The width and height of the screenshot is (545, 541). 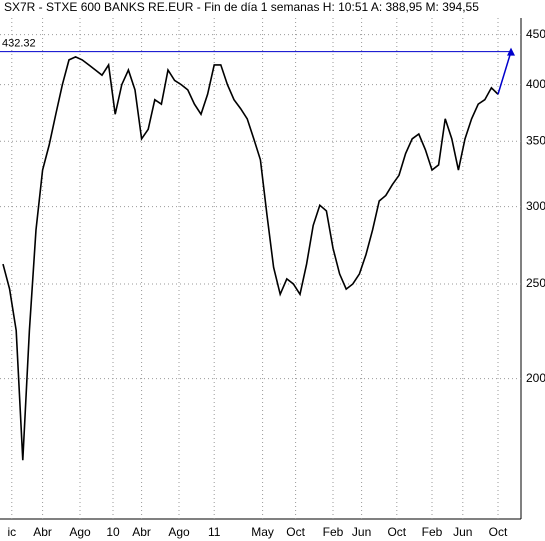 I want to click on y-tick-label: 350, so click(x=535, y=140).